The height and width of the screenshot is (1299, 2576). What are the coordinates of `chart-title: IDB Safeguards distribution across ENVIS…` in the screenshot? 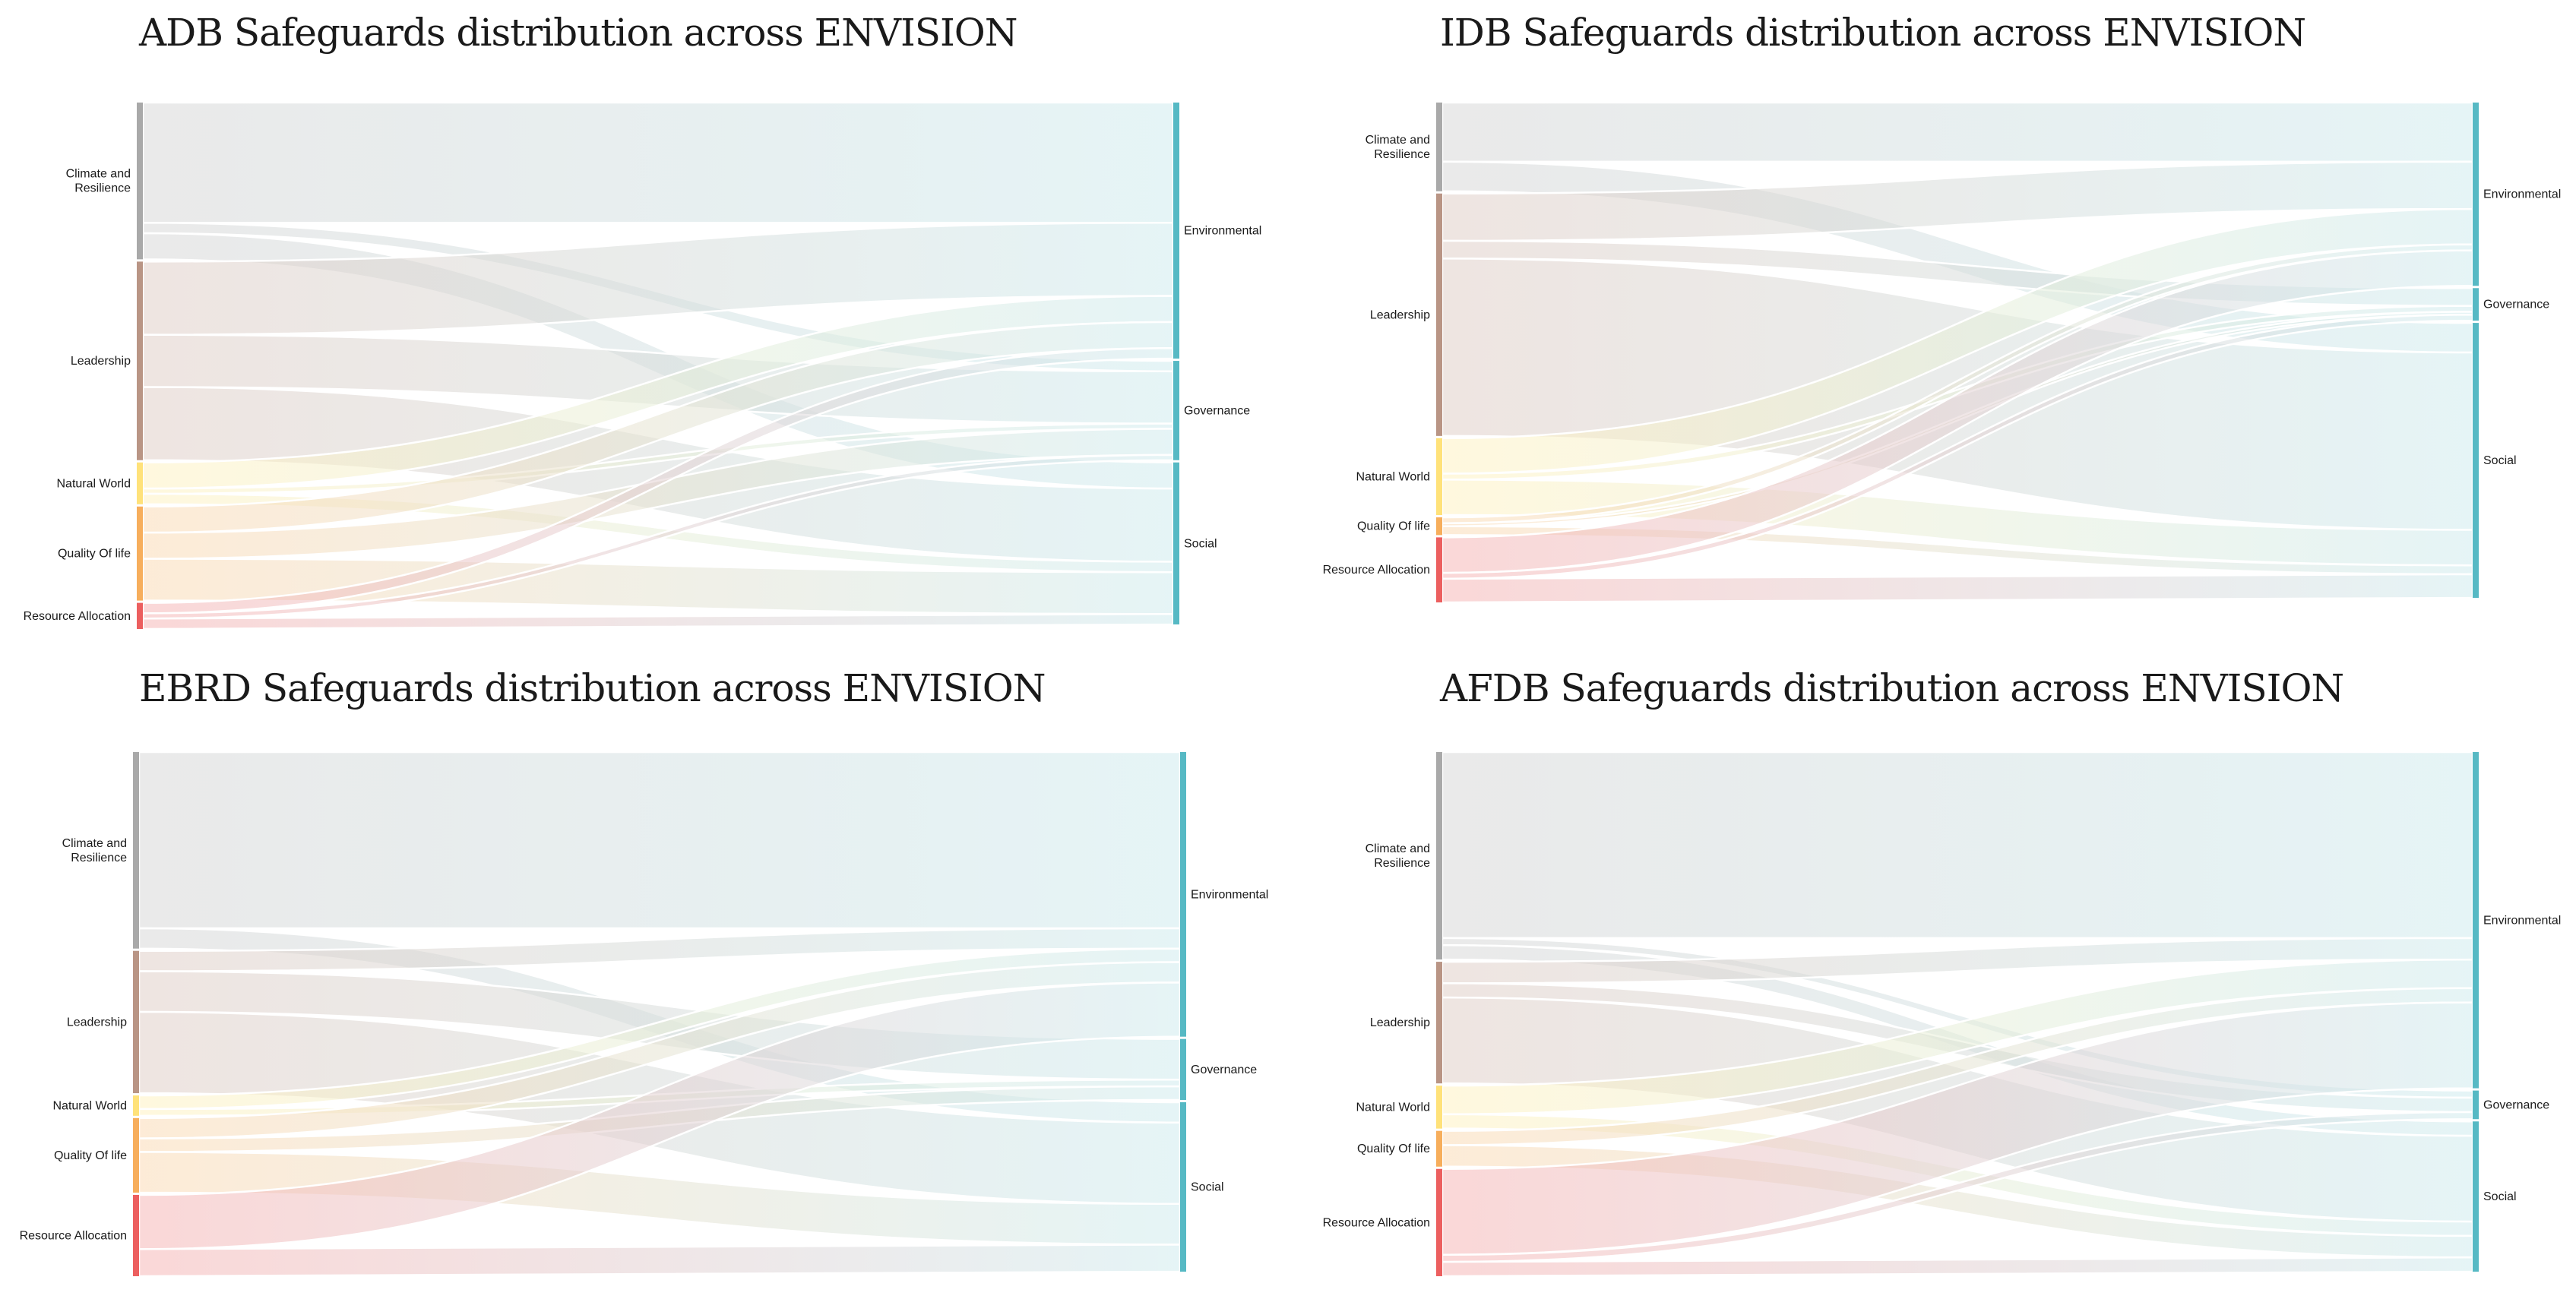 It's located at (1873, 33).